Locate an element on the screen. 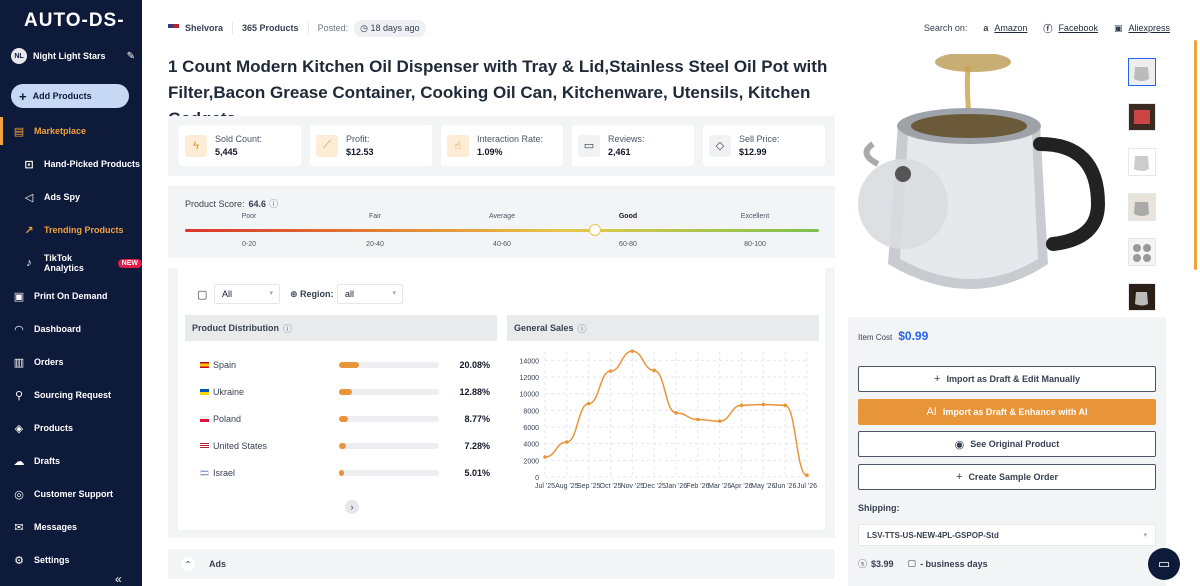 This screenshot has width=1200, height=586. search-on: Search on: a Amazon ⓕ Facebook ▣ Aliexpress is located at coordinates (1047, 28).